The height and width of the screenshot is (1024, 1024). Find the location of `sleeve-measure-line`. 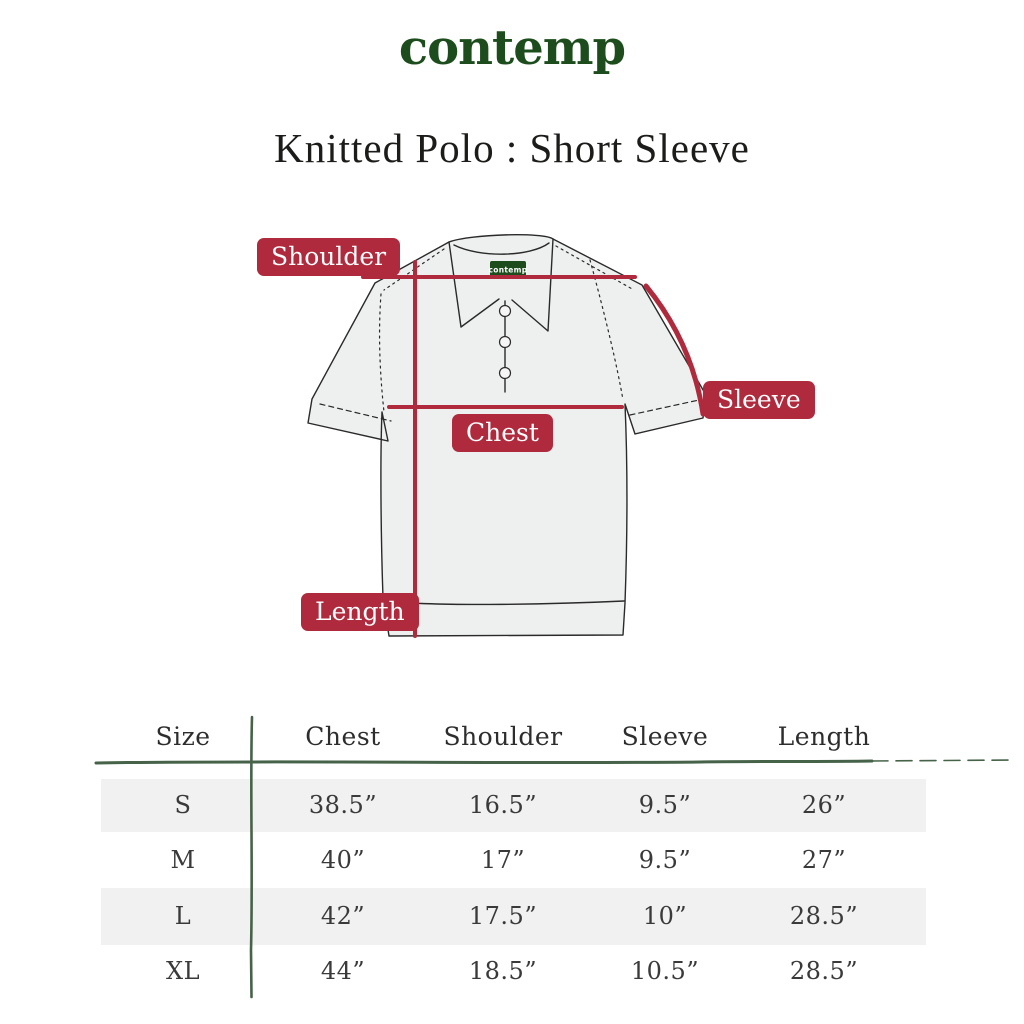

sleeve-measure-line is located at coordinates (674, 350).